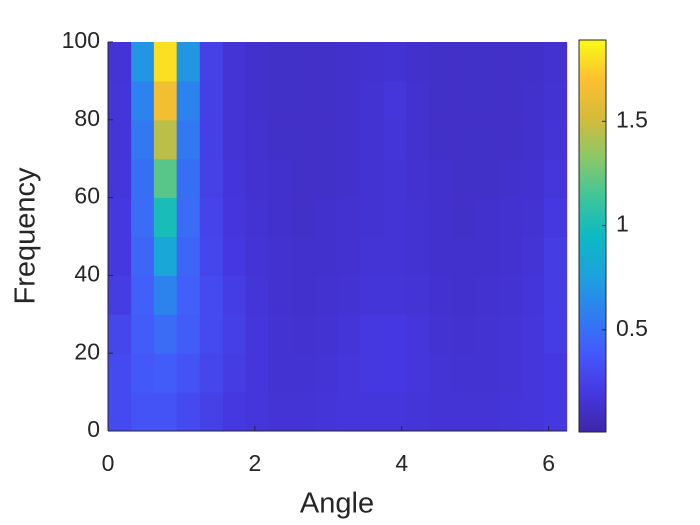 This screenshot has height=525, width=700. What do you see at coordinates (592, 236) in the screenshot?
I see `colorbar` at bounding box center [592, 236].